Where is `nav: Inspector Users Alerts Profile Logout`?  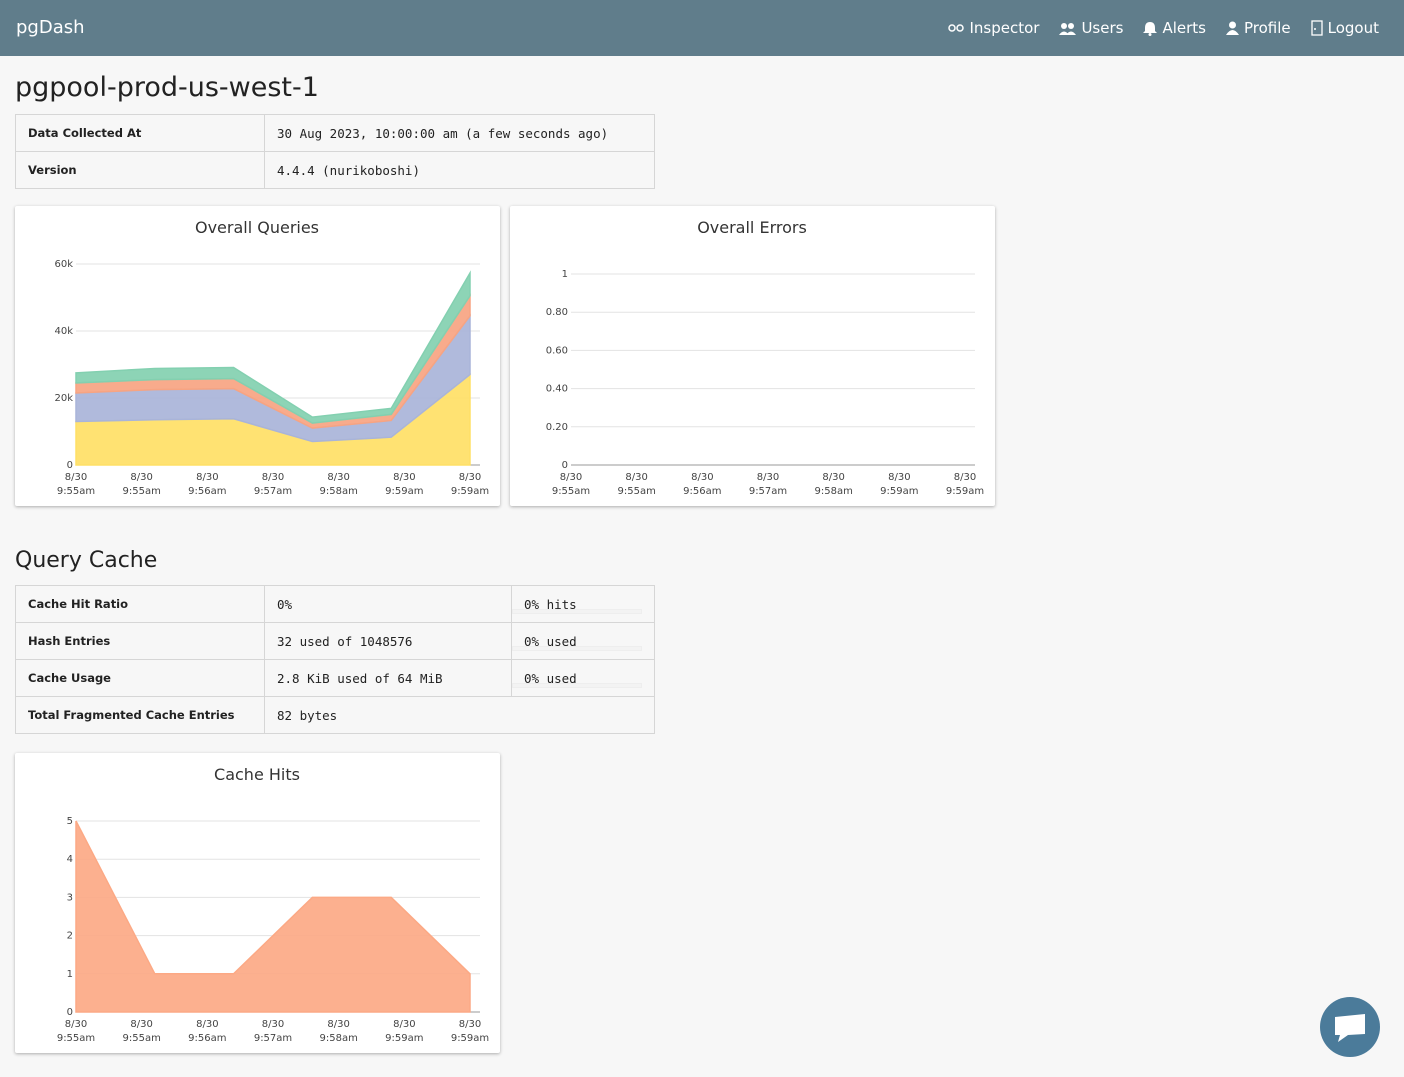 nav: Inspector Users Alerts Profile Logout is located at coordinates (1163, 28).